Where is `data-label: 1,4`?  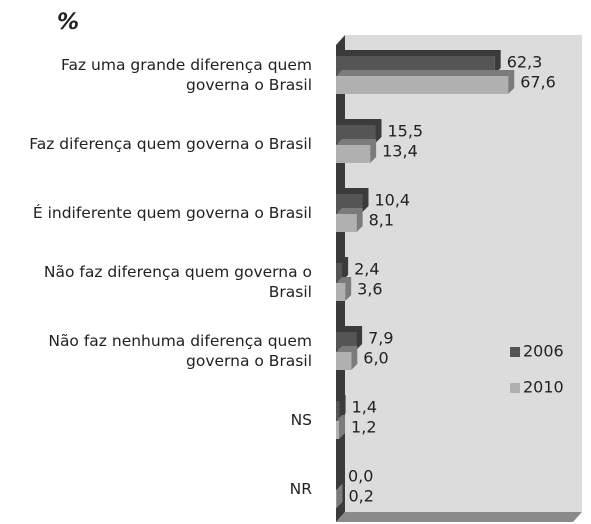 data-label: 1,4 is located at coordinates (364, 407).